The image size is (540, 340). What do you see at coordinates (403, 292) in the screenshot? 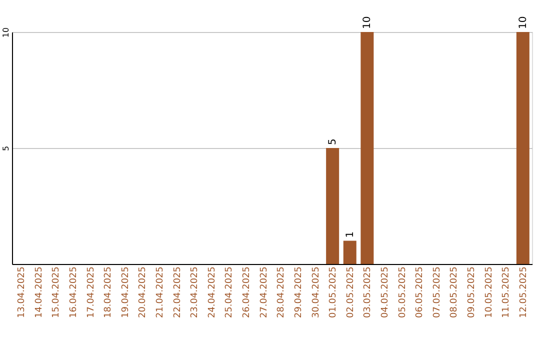
I see `x-tick-label: 05.05.2025` at bounding box center [403, 292].